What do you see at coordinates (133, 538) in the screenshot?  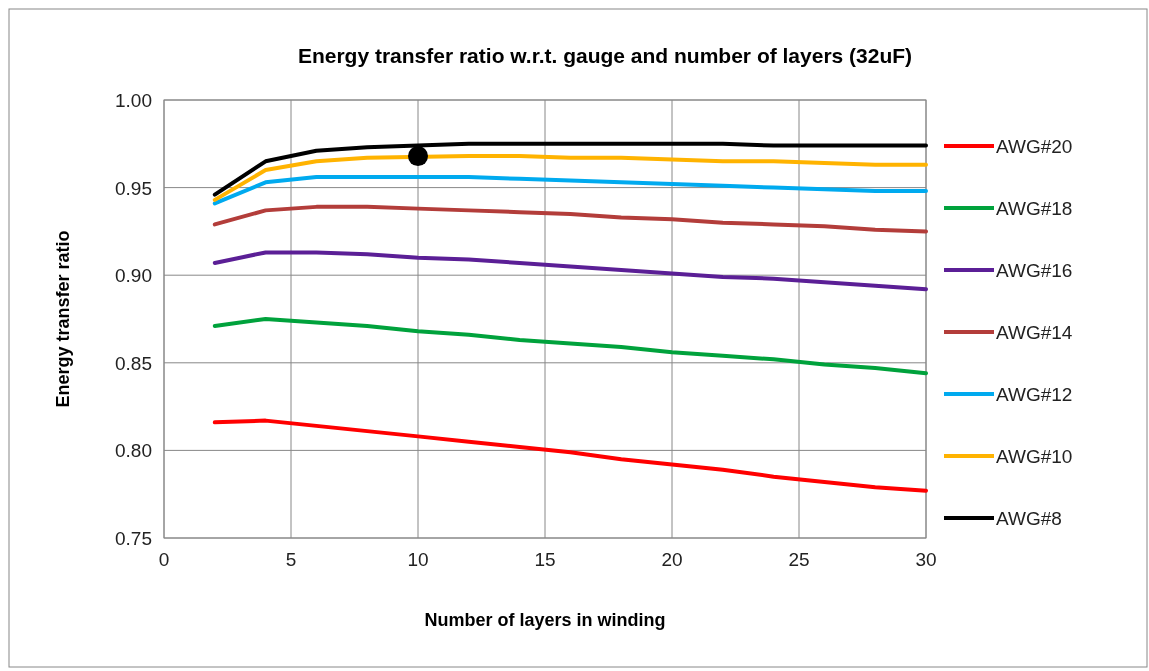 I see `y-tick-label: 0.75` at bounding box center [133, 538].